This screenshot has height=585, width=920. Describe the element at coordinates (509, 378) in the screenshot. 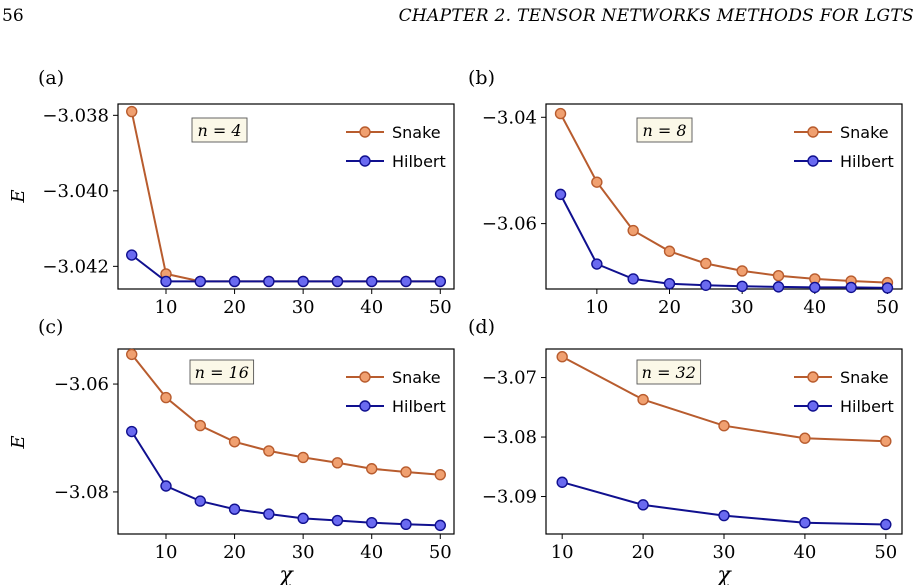

I see `y-tick-label: −3.07` at that location.